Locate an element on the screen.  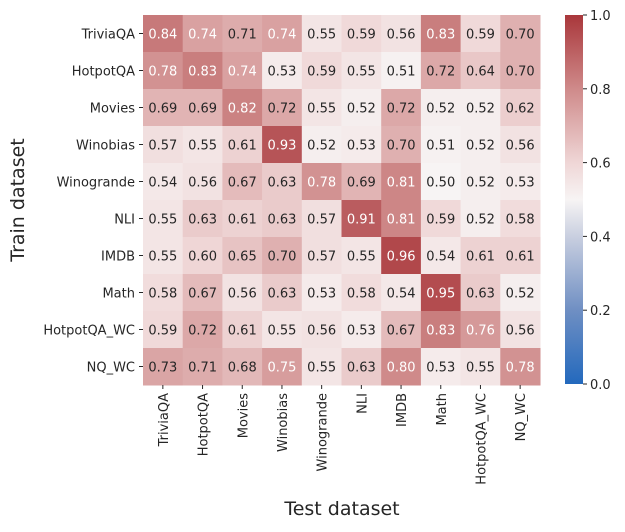
cell-value-label: 0.69 is located at coordinates (162, 109).